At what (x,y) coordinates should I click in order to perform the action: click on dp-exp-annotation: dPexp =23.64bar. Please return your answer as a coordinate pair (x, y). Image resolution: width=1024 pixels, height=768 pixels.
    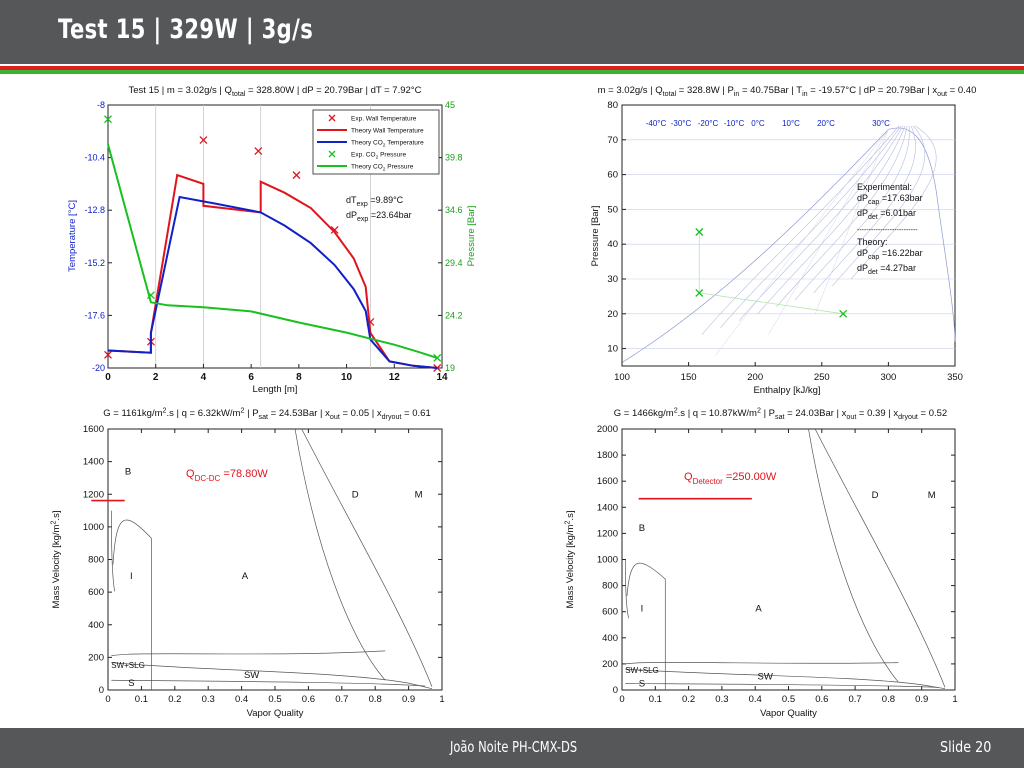
    Looking at the image, I should click on (379, 216).